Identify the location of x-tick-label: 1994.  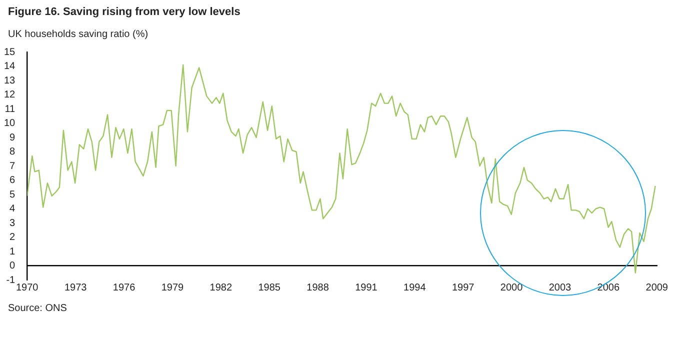
(415, 288).